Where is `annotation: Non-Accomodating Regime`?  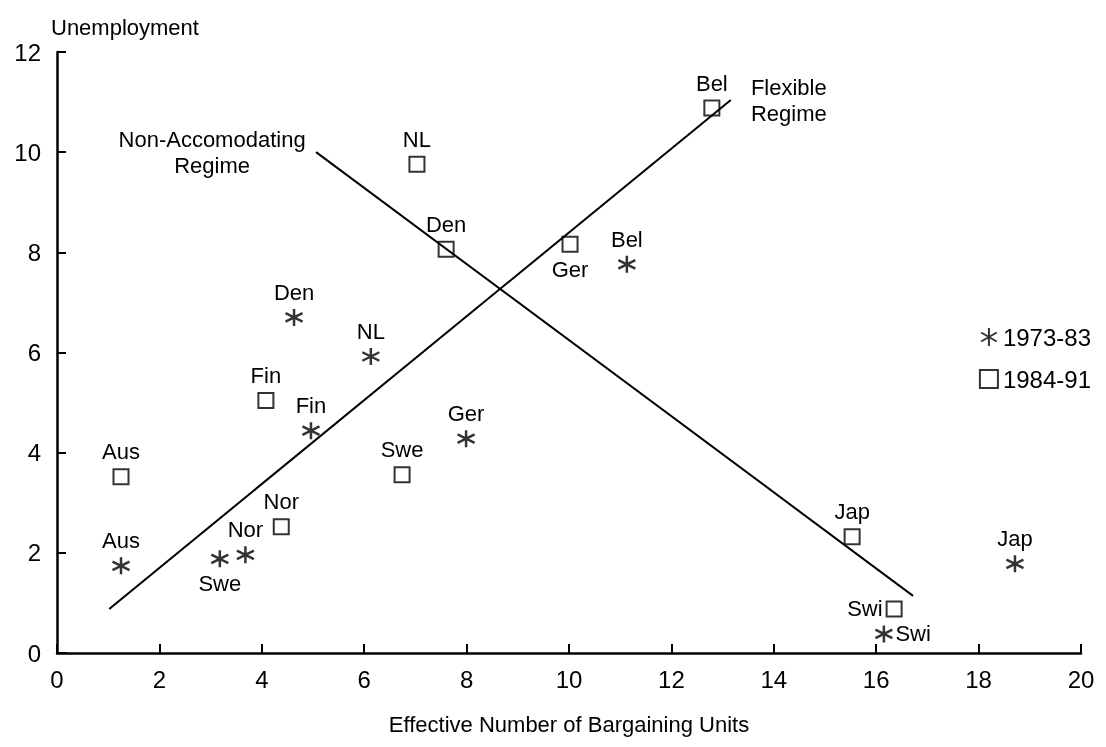
annotation: Non-Accomodating Regime is located at coordinates (212, 152).